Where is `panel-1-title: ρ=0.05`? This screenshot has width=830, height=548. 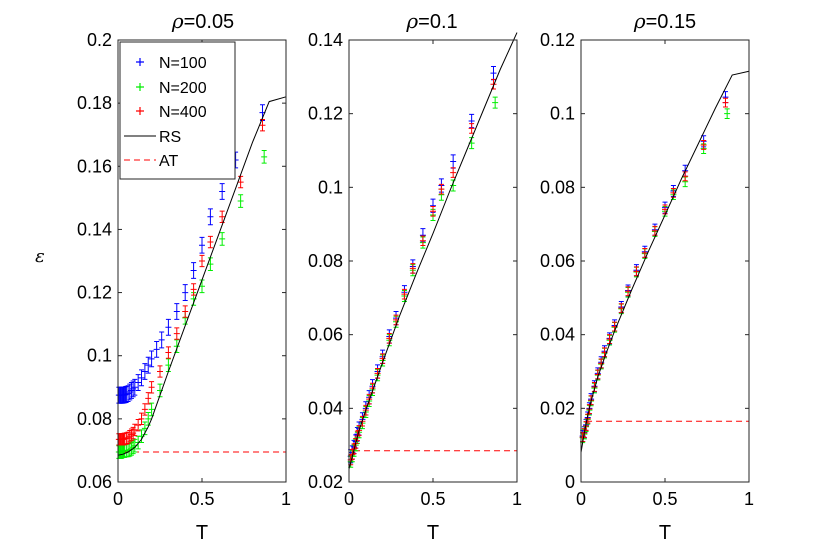 panel-1-title: ρ=0.05 is located at coordinates (202, 21).